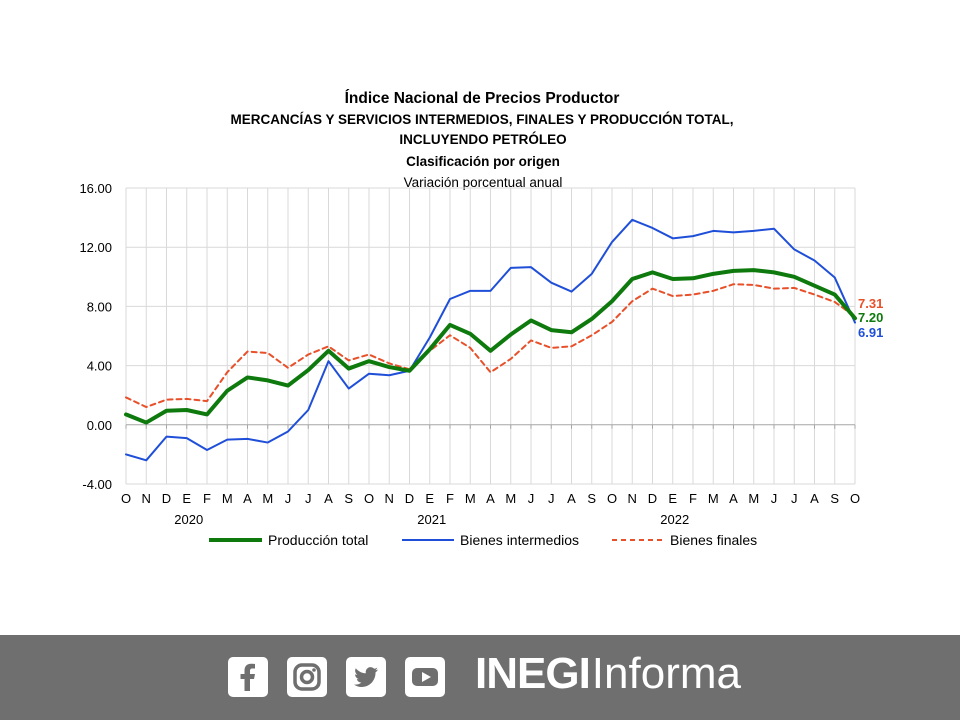 Image resolution: width=960 pixels, height=720 pixels. I want to click on labels-layer: 7.206.91 7.31, so click(870, 318).